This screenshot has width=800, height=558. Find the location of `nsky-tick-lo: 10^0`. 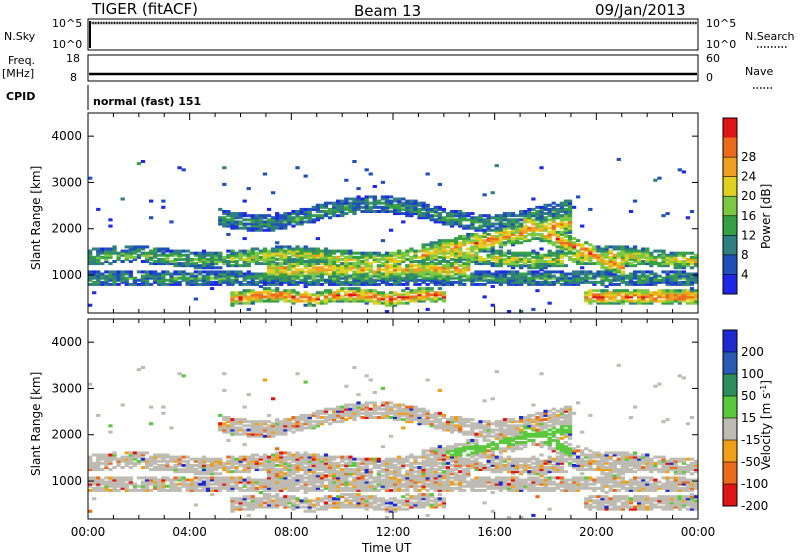

nsky-tick-lo: 10^0 is located at coordinates (67, 44).